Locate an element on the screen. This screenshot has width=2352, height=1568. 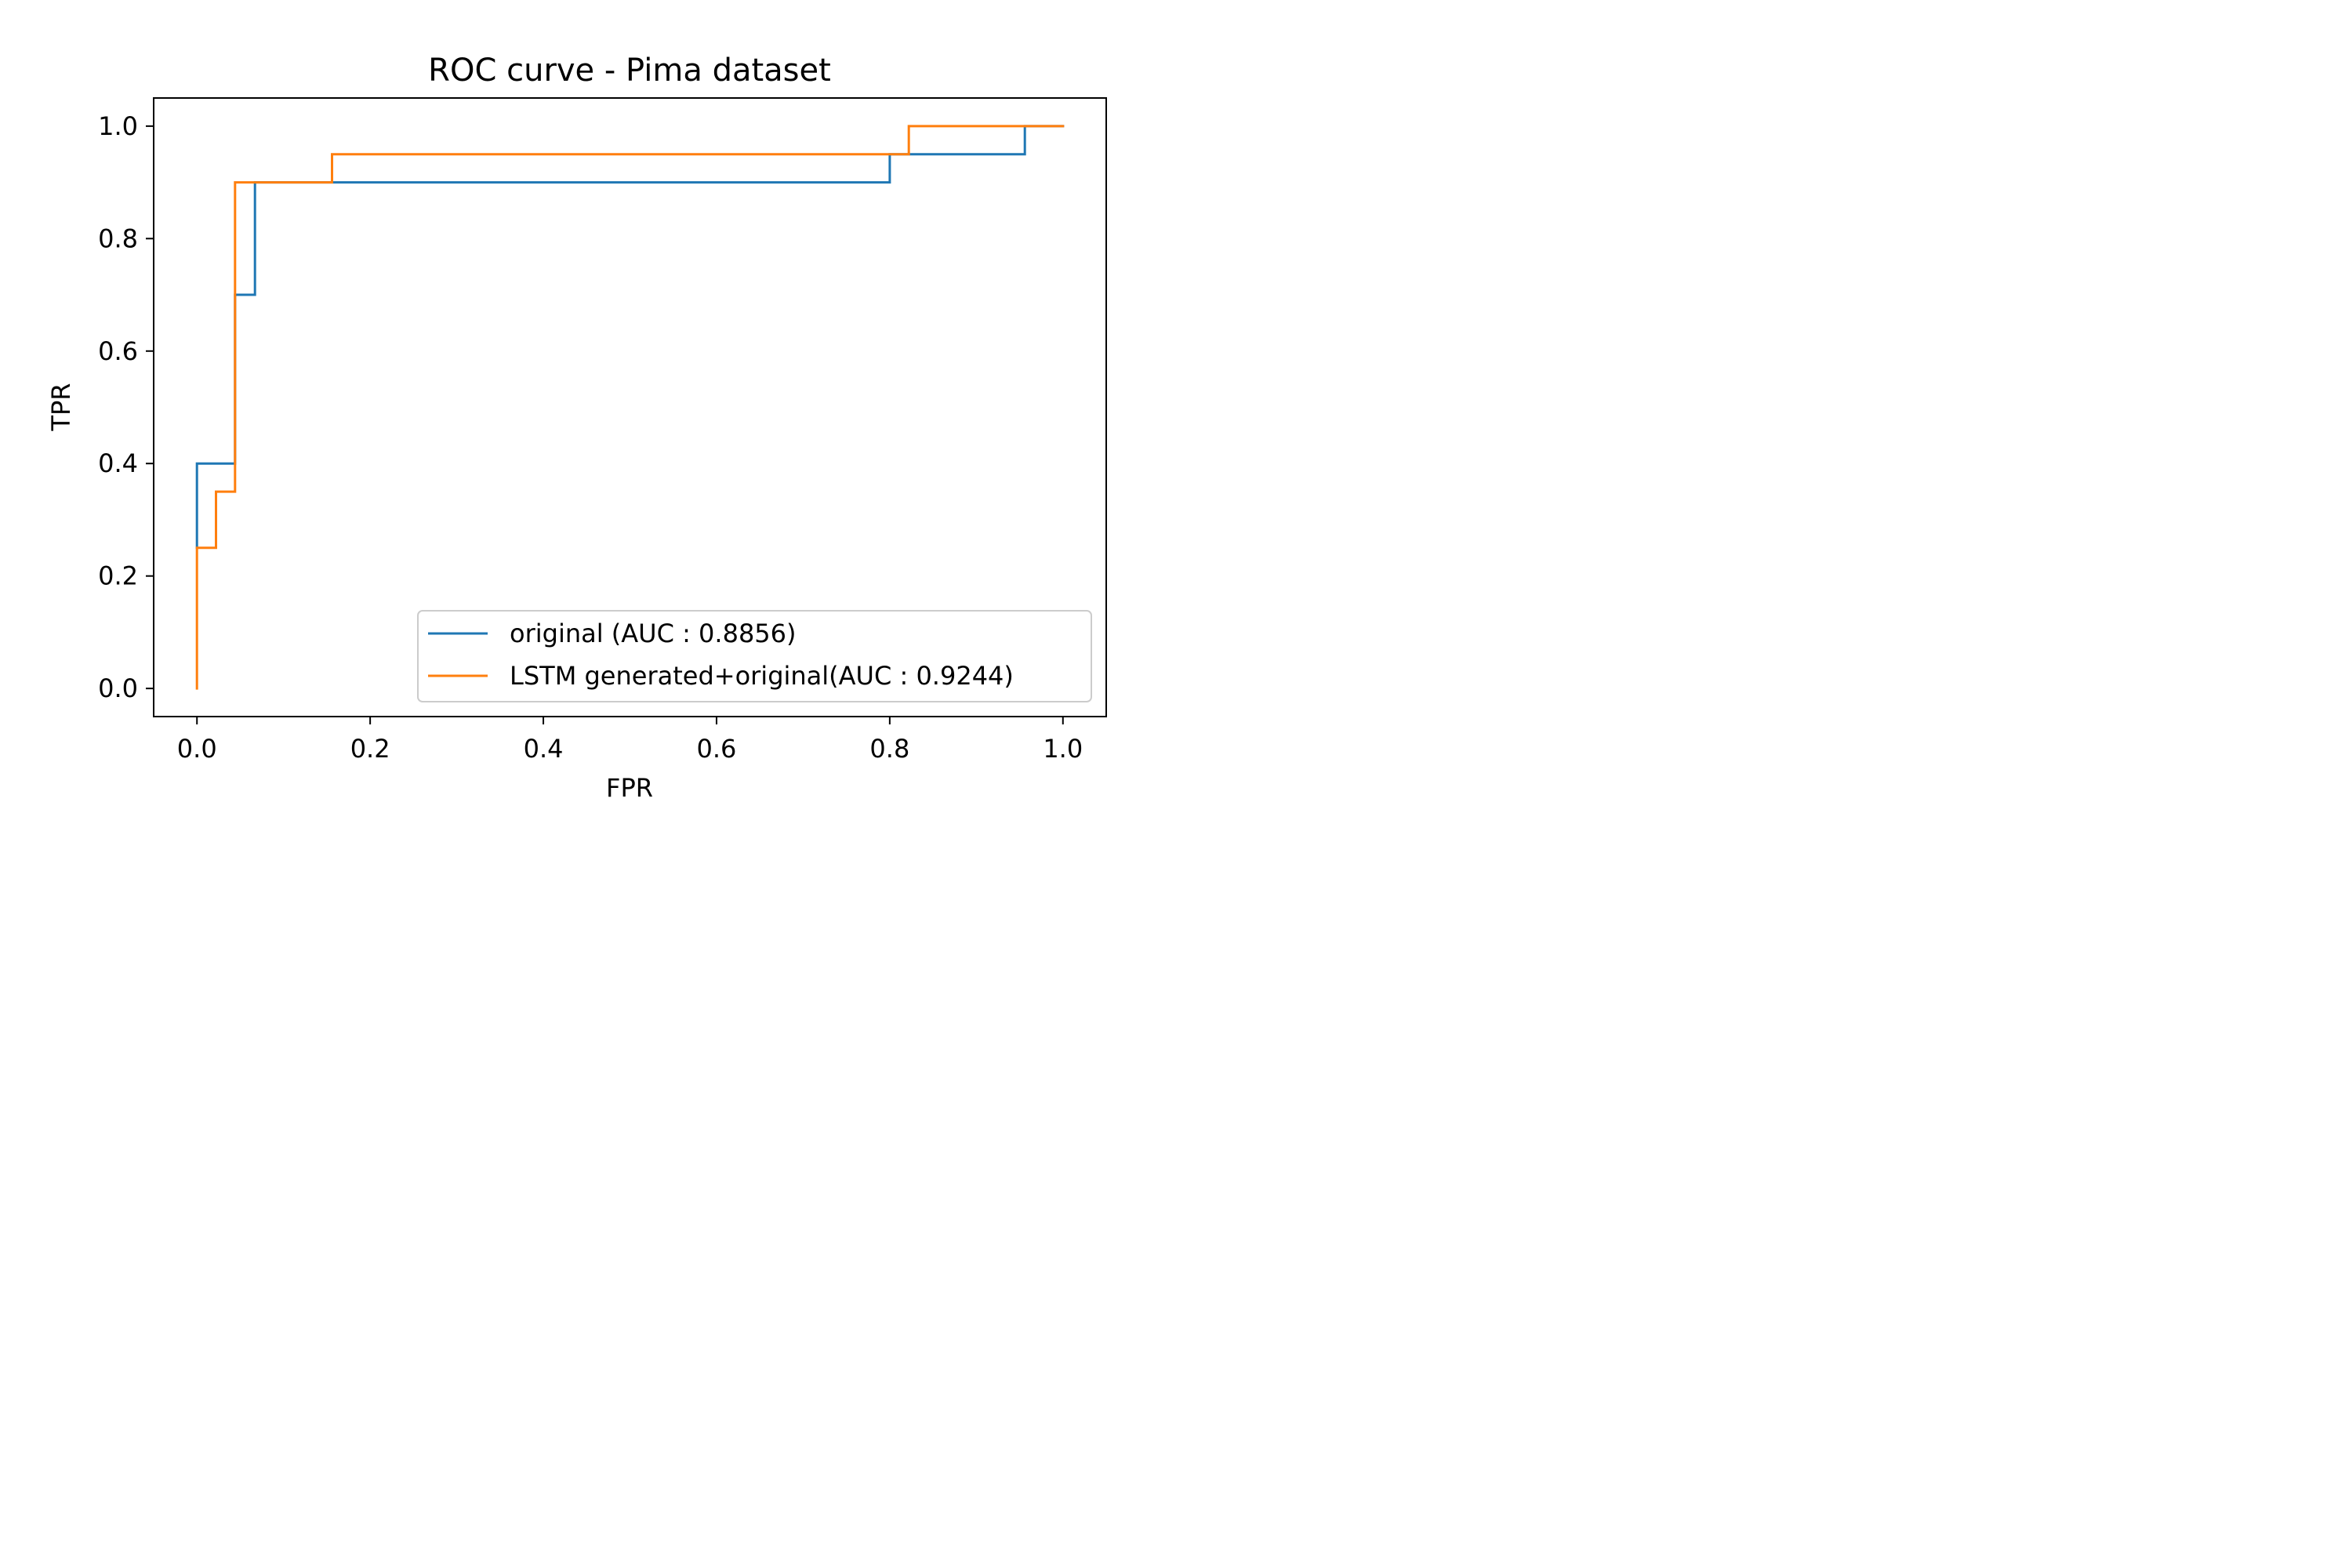
legend-label-2: LSTM generated+original(AUC : 0.9244) is located at coordinates (762, 676).